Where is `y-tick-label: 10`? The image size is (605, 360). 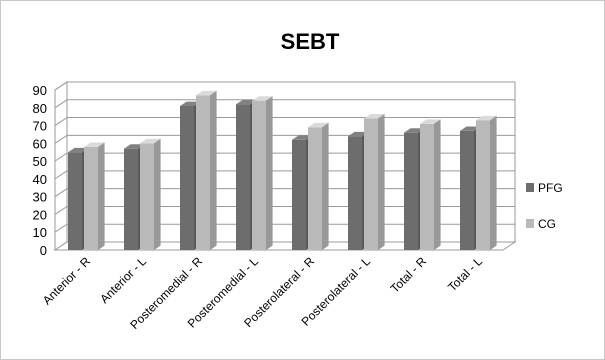 y-tick-label: 10 is located at coordinates (40, 232).